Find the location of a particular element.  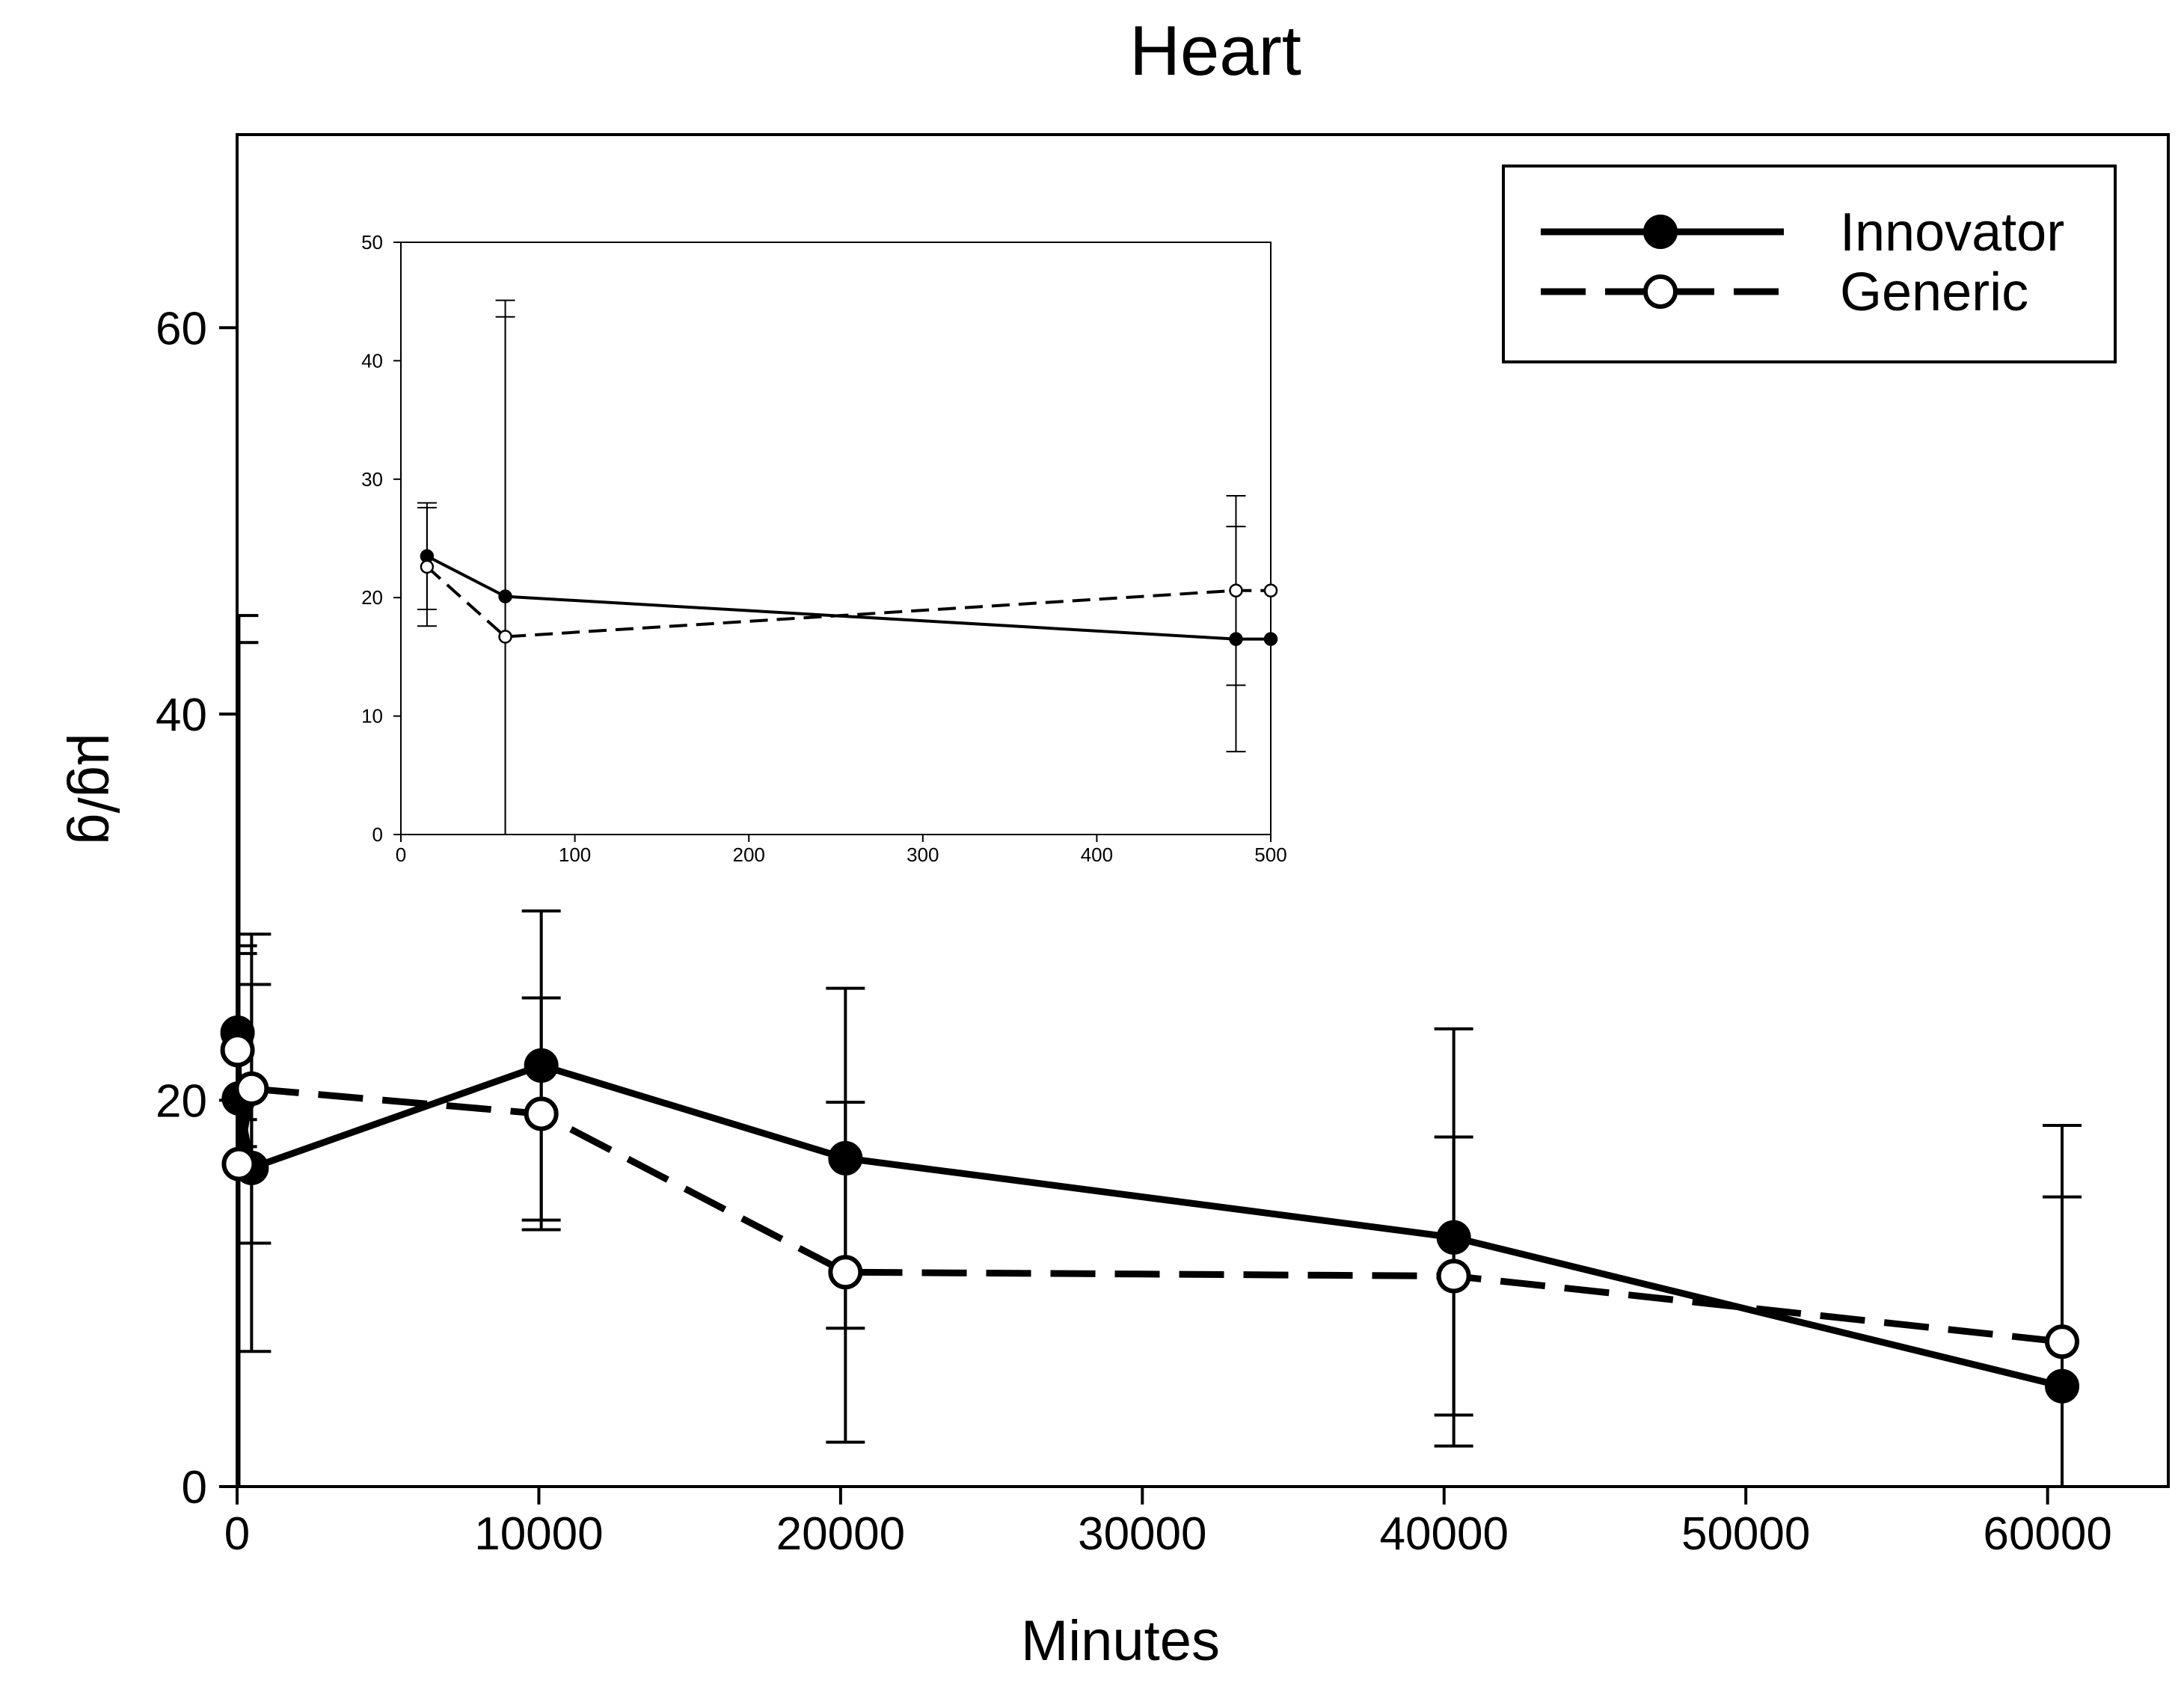

main-x-tick-label: 10000 is located at coordinates (538, 1534).